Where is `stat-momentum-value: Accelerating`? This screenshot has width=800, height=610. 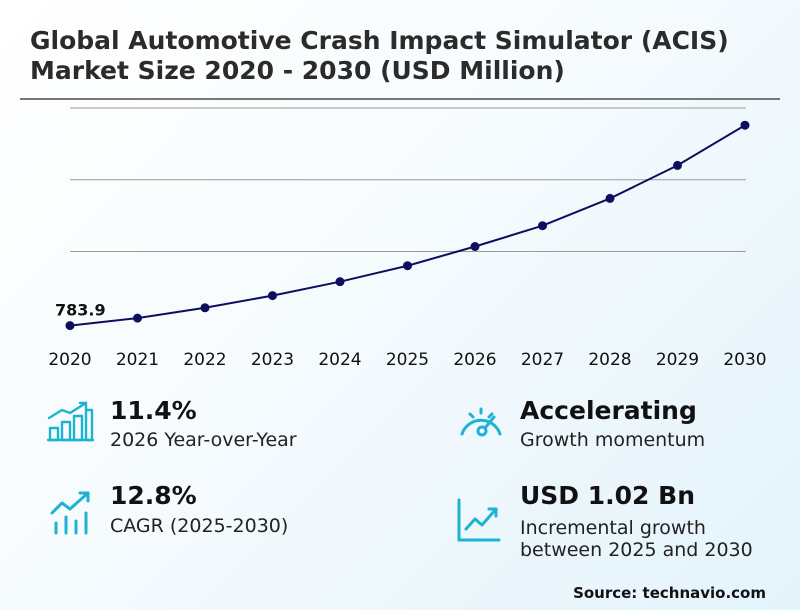 stat-momentum-value: Accelerating is located at coordinates (608, 410).